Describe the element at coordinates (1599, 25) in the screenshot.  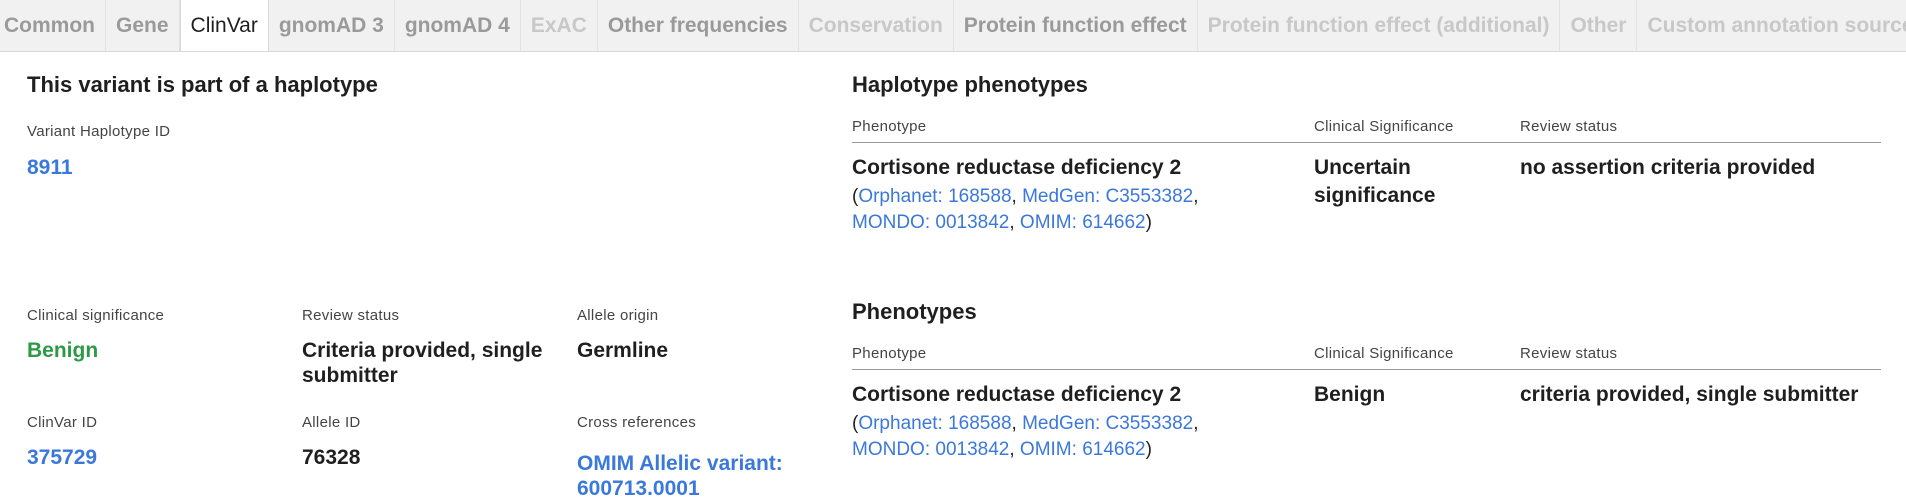
I see `tab-other: Other` at that location.